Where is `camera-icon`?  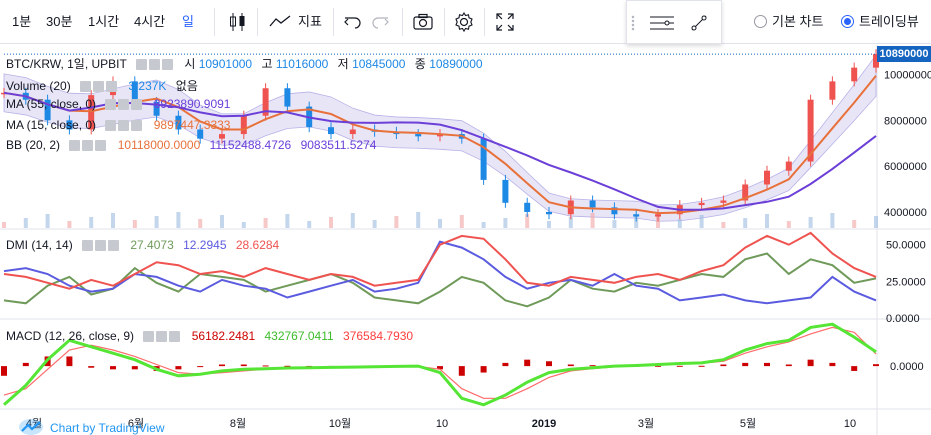 camera-icon is located at coordinates (423, 22).